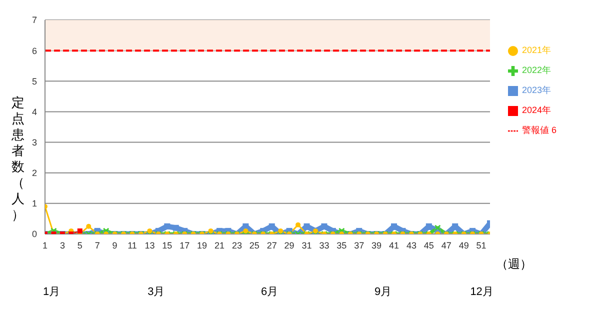 Image resolution: width=608 pixels, height=311 pixels. I want to click on x-tick-label: 41, so click(394, 245).